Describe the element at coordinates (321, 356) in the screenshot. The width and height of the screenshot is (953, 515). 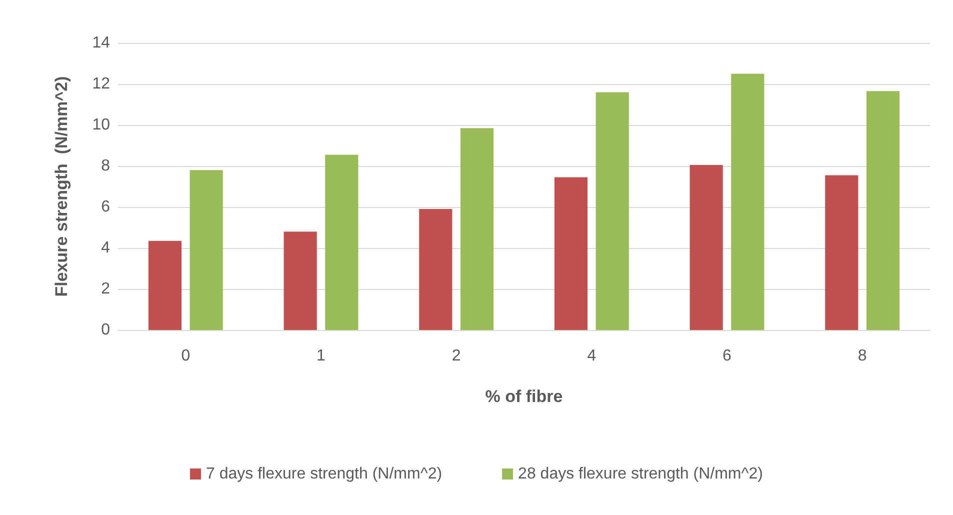
I see `x-tick-label: 1` at that location.